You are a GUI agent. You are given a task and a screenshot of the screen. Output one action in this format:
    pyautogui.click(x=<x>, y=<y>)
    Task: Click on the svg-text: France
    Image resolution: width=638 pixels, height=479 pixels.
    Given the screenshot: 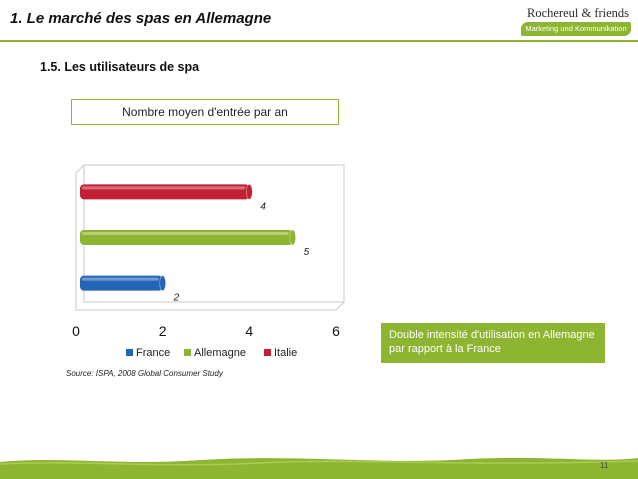 What is the action you would take?
    pyautogui.click(x=153, y=353)
    